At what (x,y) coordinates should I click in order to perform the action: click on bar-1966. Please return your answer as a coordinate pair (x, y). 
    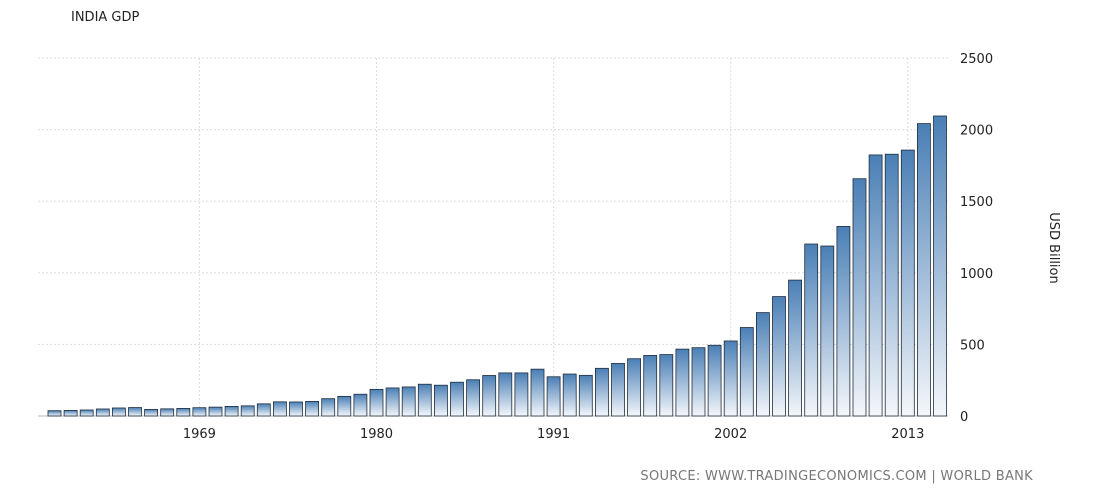
    Looking at the image, I should click on (151, 413).